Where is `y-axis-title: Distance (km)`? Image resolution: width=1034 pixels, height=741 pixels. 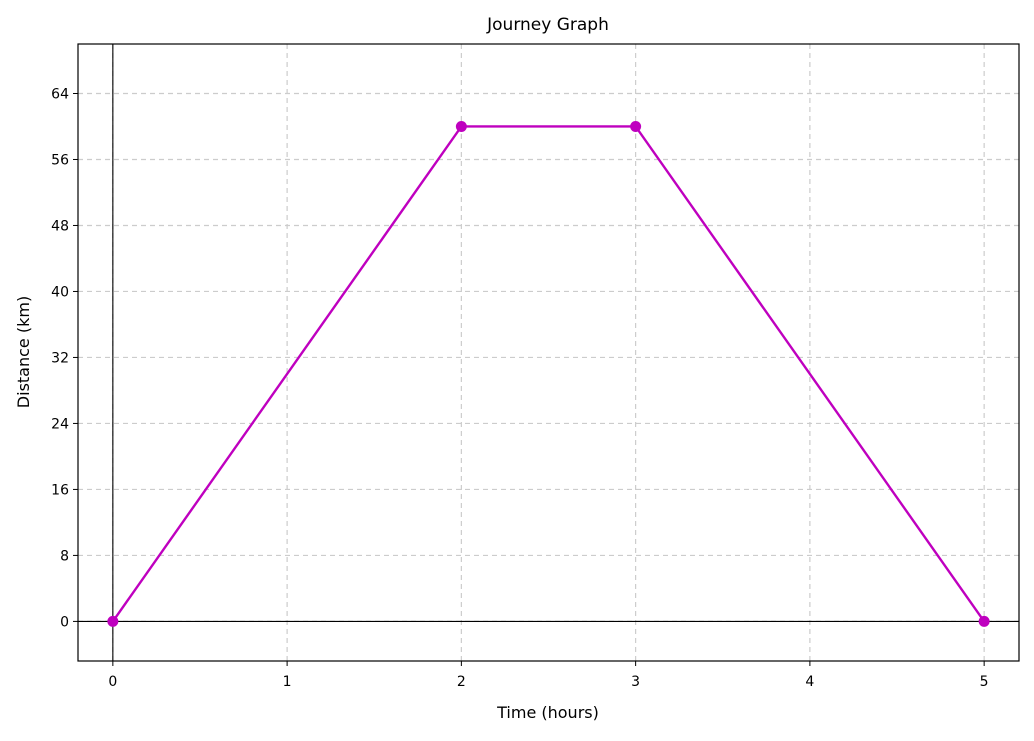
y-axis-title: Distance (km) is located at coordinates (23, 352).